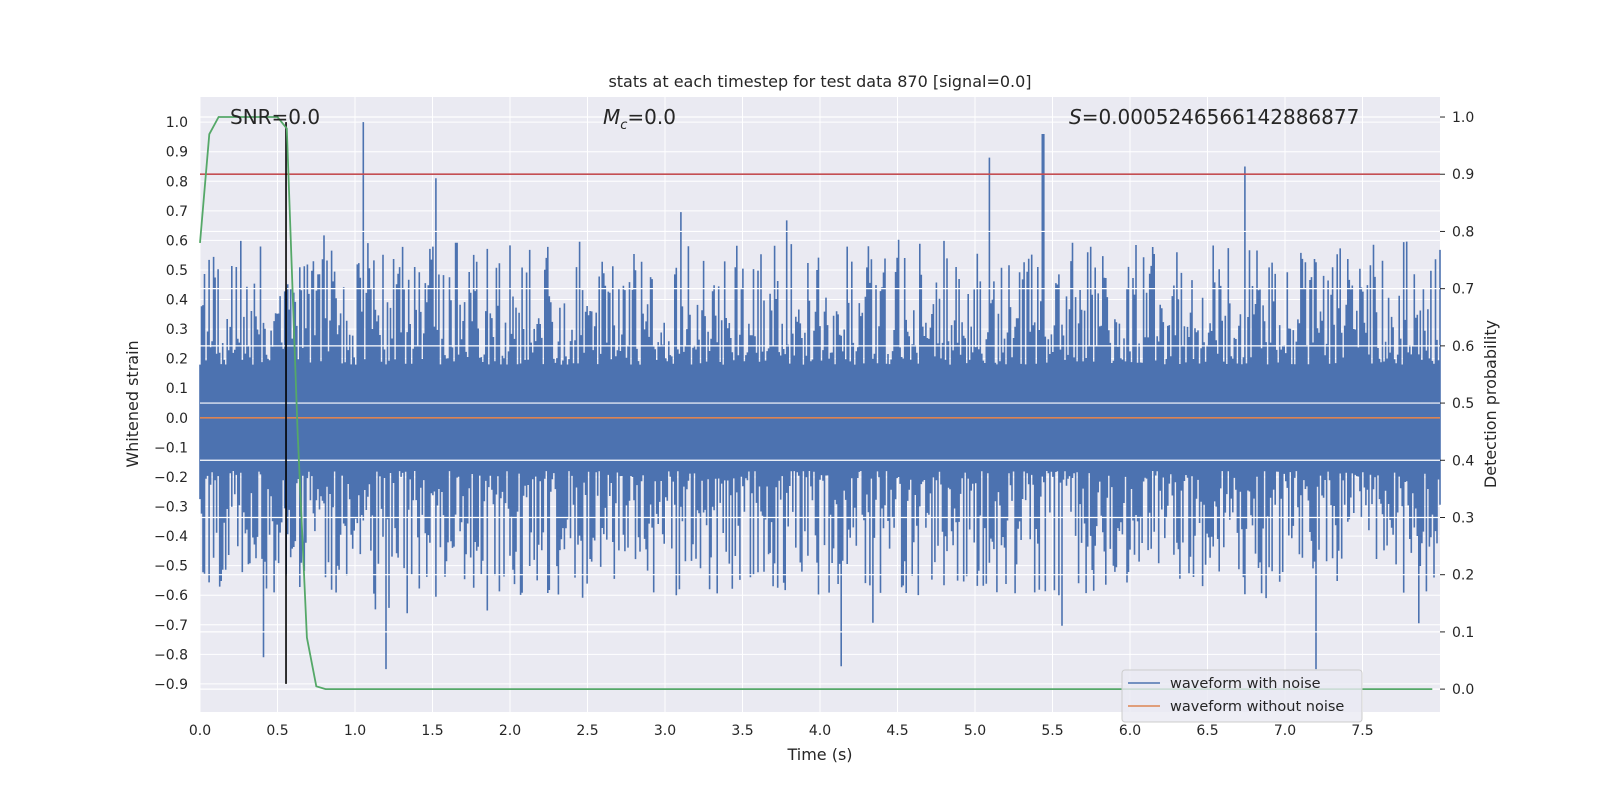 Image resolution: width=1600 pixels, height=800 pixels. What do you see at coordinates (355, 731) in the screenshot?
I see `x-tick-label: 1.0` at bounding box center [355, 731].